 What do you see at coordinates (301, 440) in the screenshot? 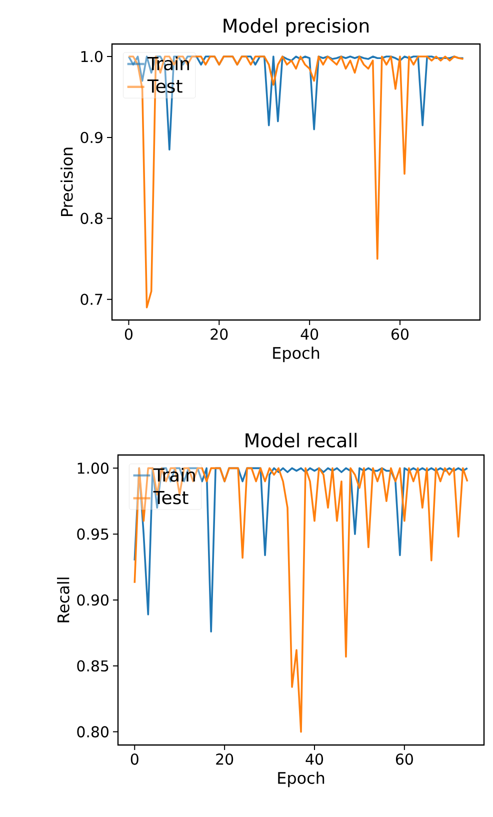
I see `chart-title: Model recall` at bounding box center [301, 440].